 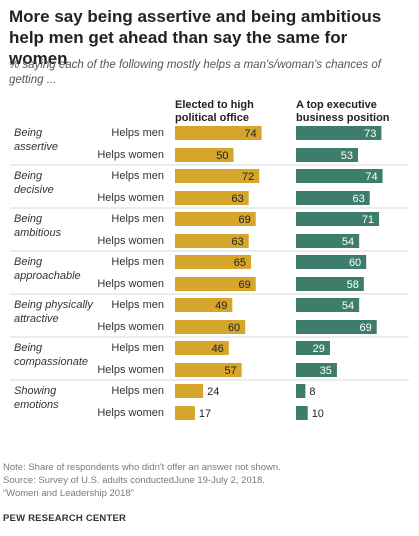 I want to click on data-label: 35, so click(x=326, y=371).